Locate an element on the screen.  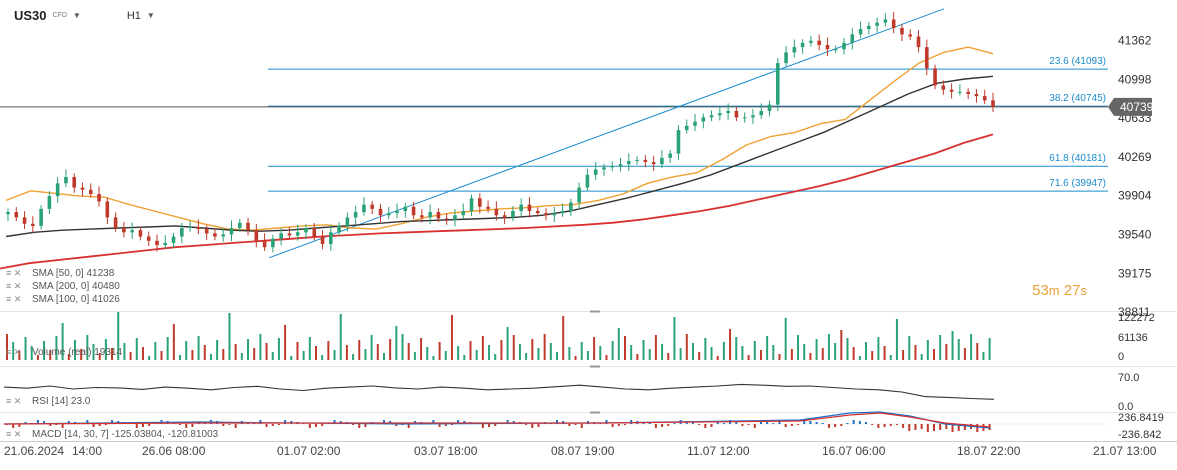
macd-axis-tick: -236.842 is located at coordinates (1139, 435).